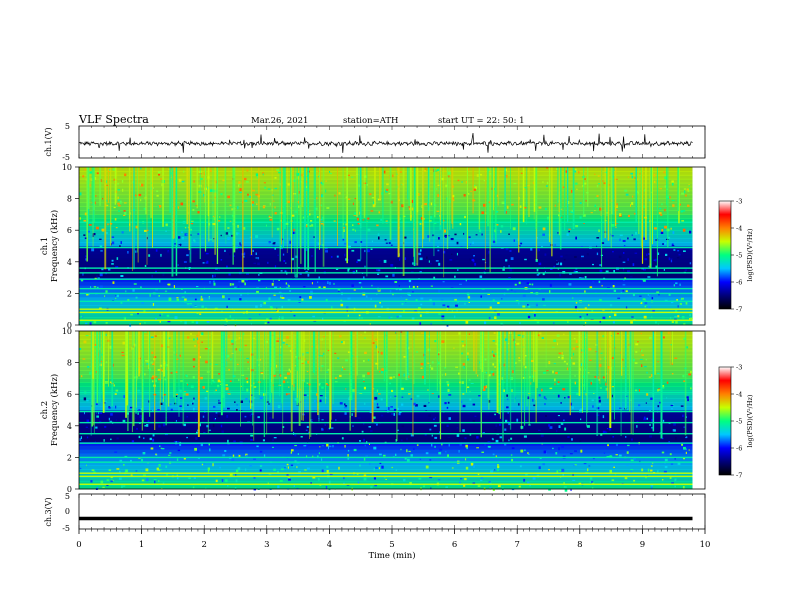 This screenshot has height=612, width=792. Describe the element at coordinates (45, 246) in the screenshot. I see `ch1-spectrogram-channel-label: ch.1` at that location.